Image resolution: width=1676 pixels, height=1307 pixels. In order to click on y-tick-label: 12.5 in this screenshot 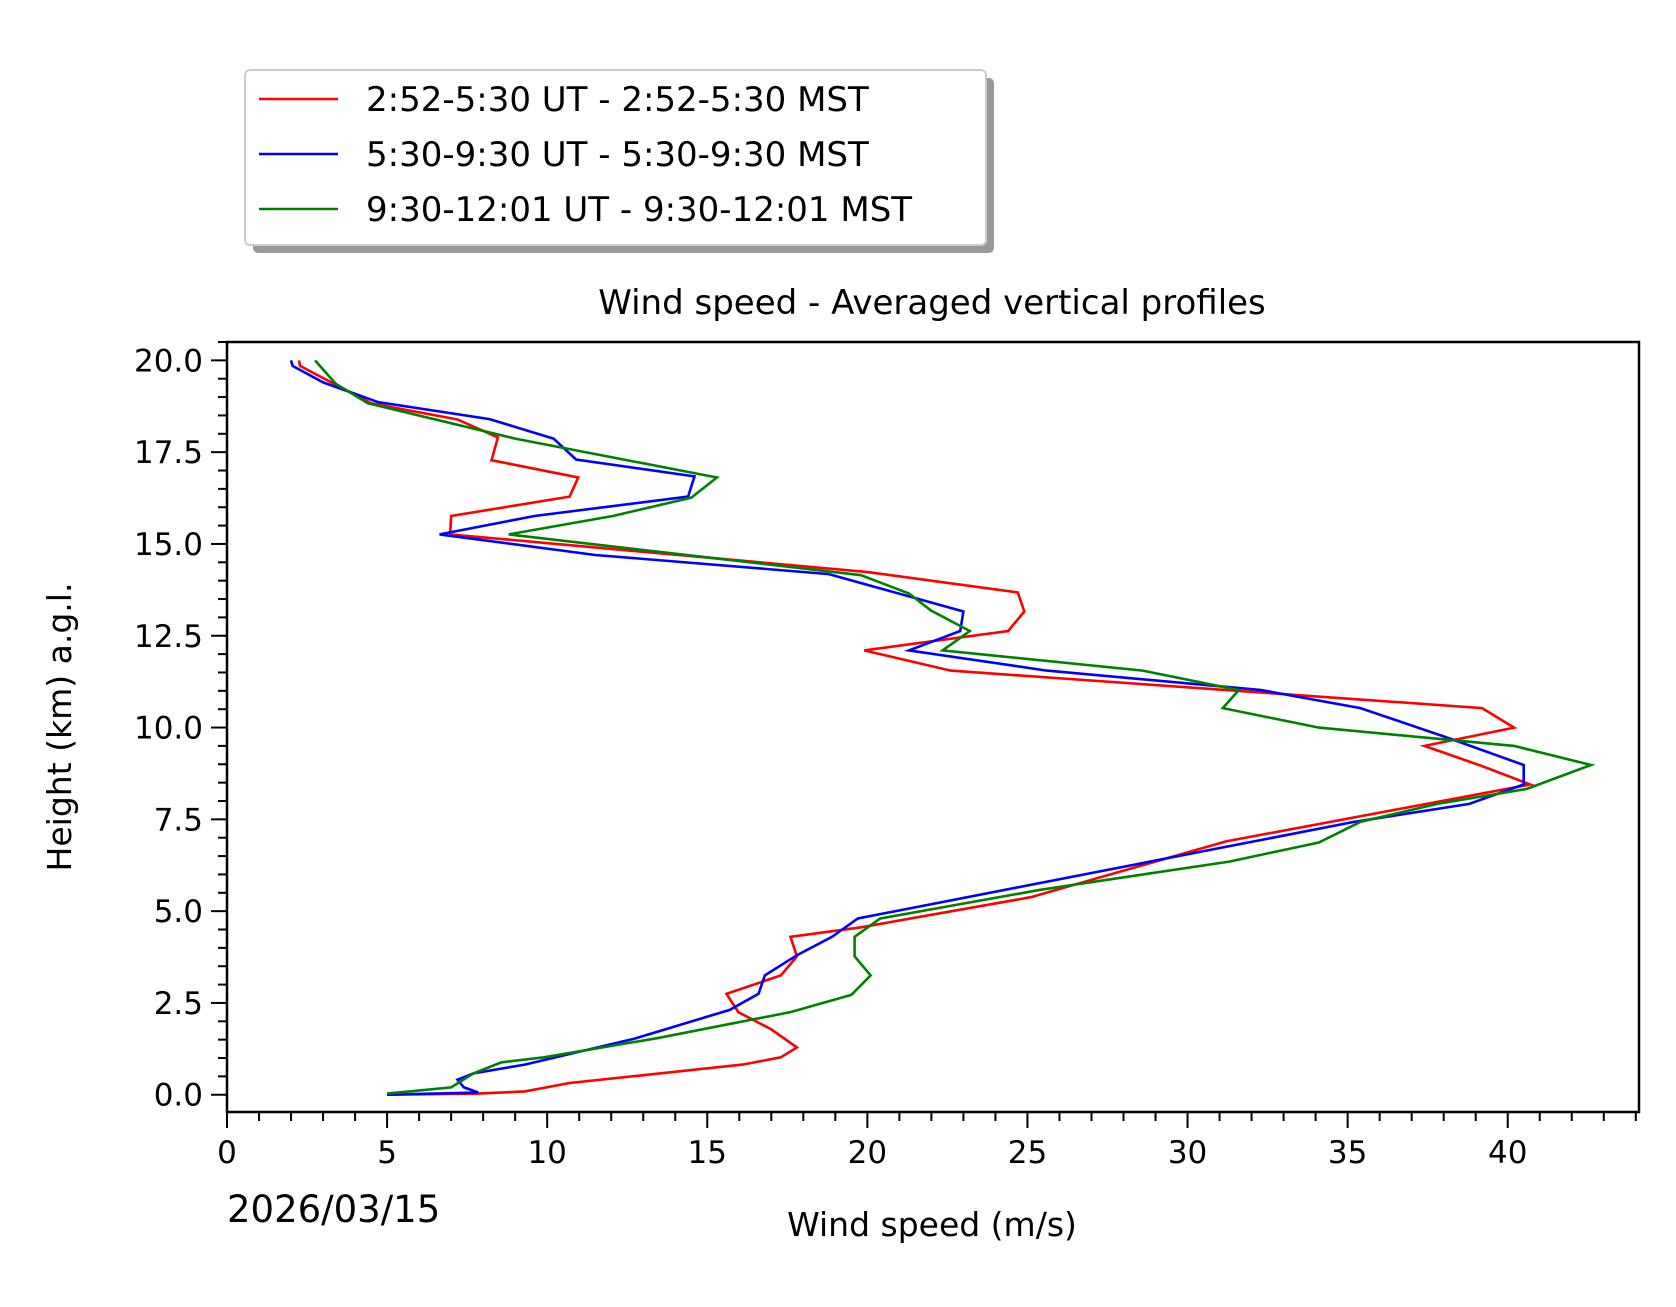, I will do `click(168, 637)`.